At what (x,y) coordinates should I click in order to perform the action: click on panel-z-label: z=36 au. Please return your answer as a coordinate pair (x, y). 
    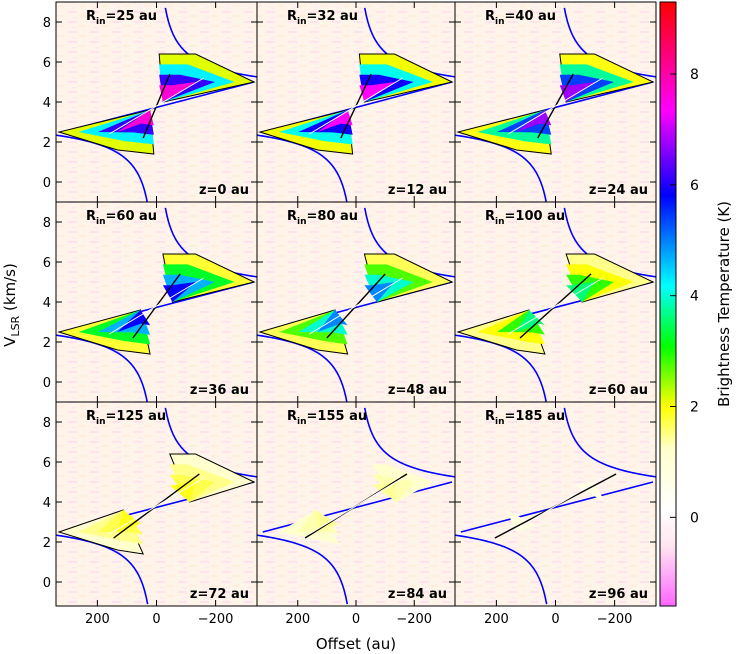
    Looking at the image, I should click on (219, 390).